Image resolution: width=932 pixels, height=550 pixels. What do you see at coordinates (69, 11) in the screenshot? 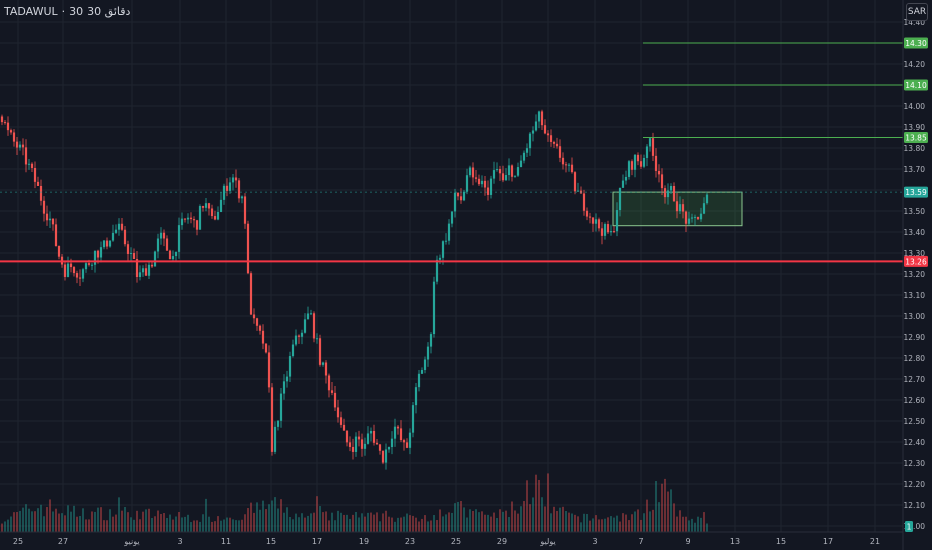
I see `symbol-header: TADAWUL · 30 دقائق 30` at bounding box center [69, 11].